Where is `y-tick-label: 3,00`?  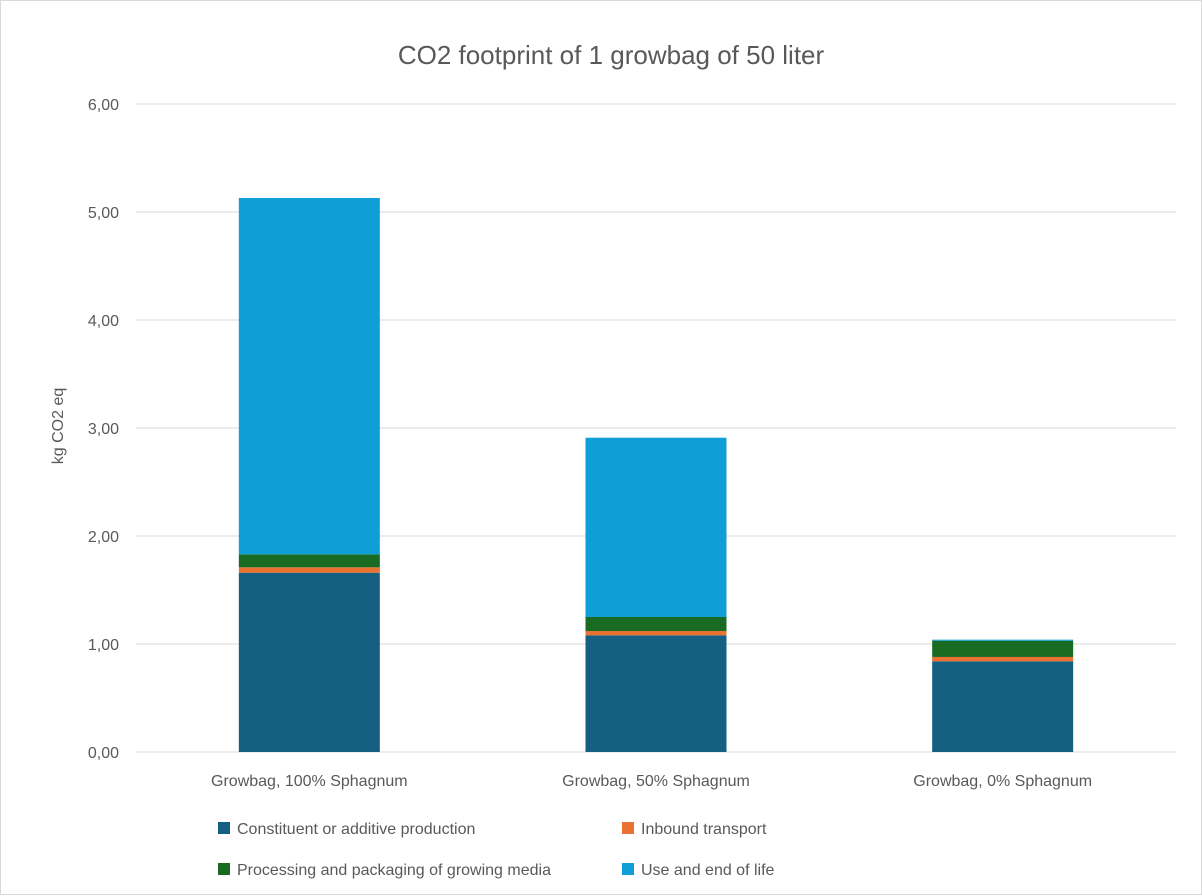
y-tick-label: 3,00 is located at coordinates (103, 429).